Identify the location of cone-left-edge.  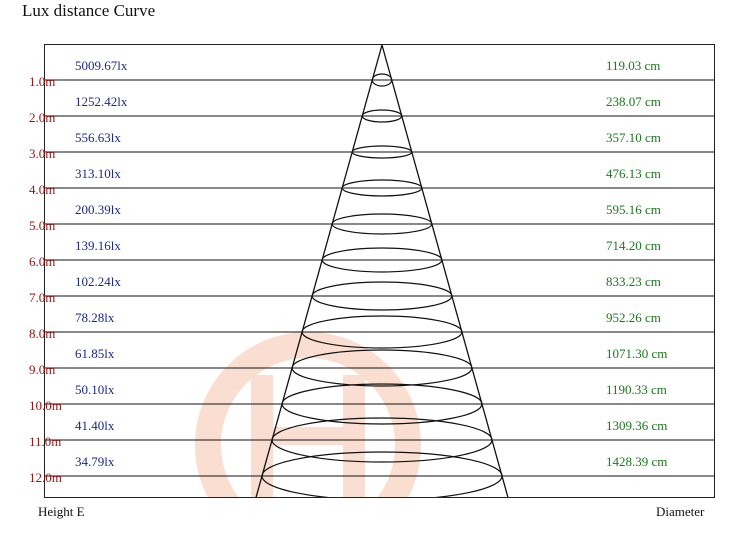
(319, 271).